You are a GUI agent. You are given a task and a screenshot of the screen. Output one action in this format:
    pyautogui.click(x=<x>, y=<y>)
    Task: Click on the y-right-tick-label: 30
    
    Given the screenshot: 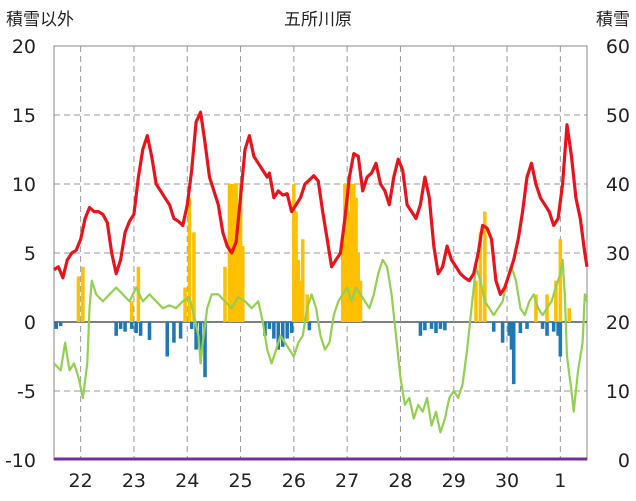 What is the action you would take?
    pyautogui.click(x=618, y=254)
    